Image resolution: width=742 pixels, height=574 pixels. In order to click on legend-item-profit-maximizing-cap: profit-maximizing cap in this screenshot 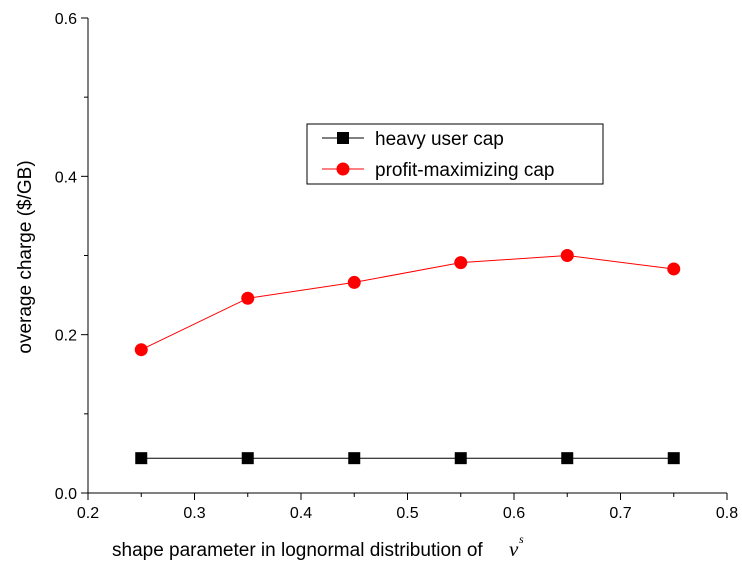, I will do `click(438, 170)`.